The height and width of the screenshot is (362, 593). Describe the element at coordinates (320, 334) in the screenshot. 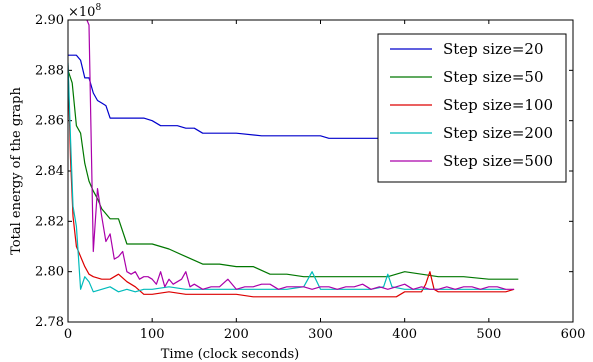

I see `x-tick-label: 300` at that location.